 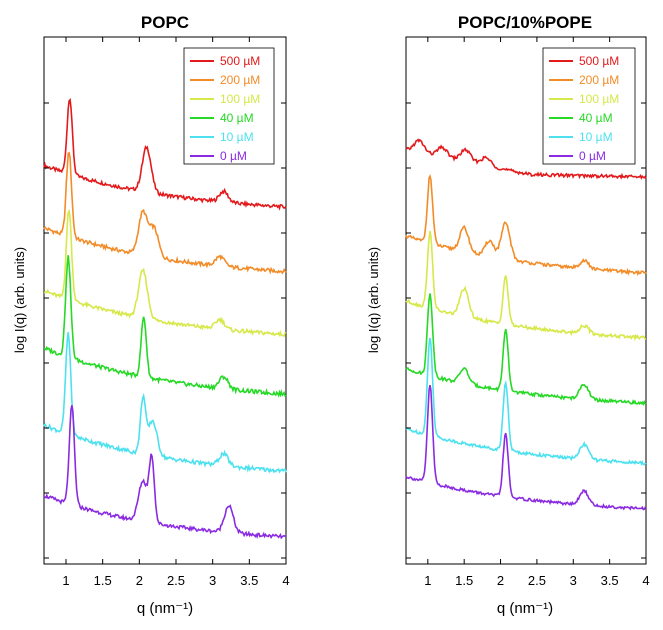 What do you see at coordinates (525, 22) in the screenshot?
I see `panel-popc-pope-title: POPC/10%POPE` at bounding box center [525, 22].